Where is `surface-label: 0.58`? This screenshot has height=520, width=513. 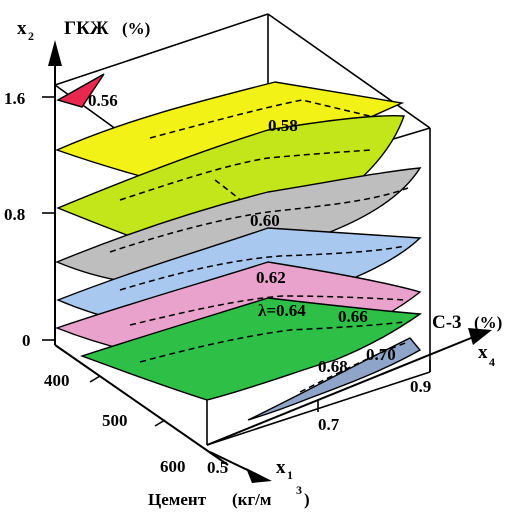 surface-label: 0.58 is located at coordinates (283, 125).